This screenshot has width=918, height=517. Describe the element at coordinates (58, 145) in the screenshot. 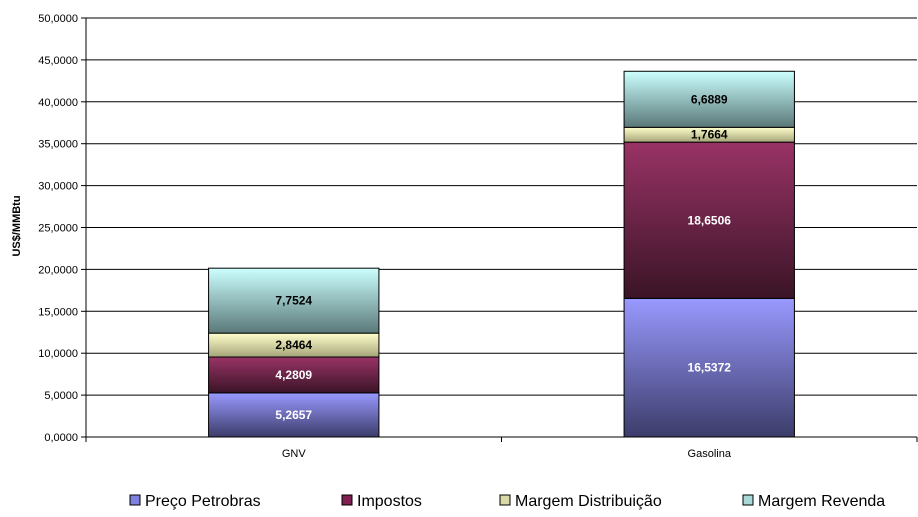

I see `y-tick-label: 35,0000` at that location.